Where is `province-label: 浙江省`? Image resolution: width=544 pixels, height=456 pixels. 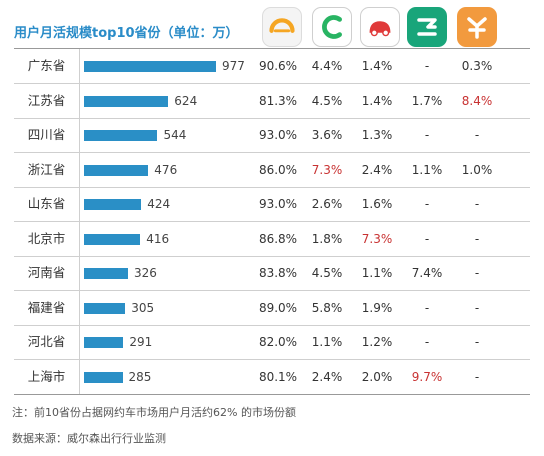
province-label: 浙江省 is located at coordinates (47, 169).